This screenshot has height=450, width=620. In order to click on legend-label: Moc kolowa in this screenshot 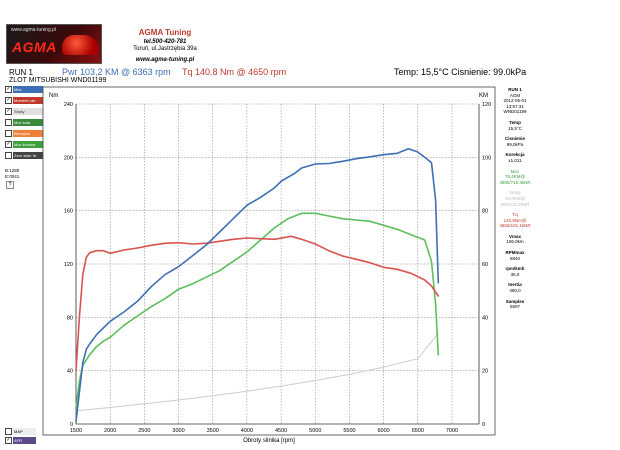, I will do `click(28, 144)`.